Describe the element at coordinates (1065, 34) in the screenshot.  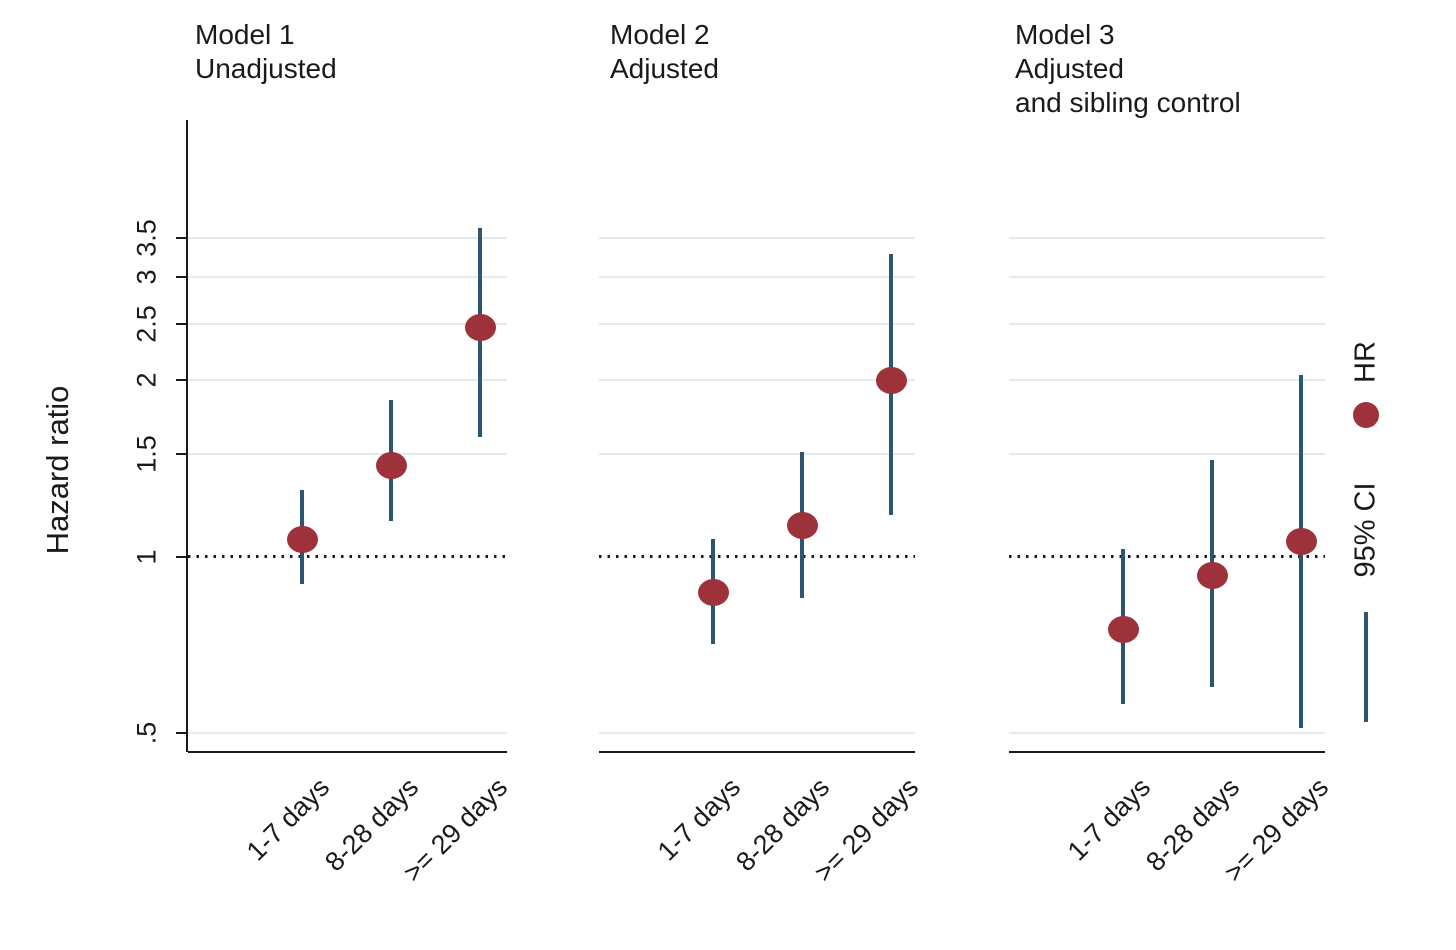
I see `panel-3-title-line-1: Model 3` at that location.